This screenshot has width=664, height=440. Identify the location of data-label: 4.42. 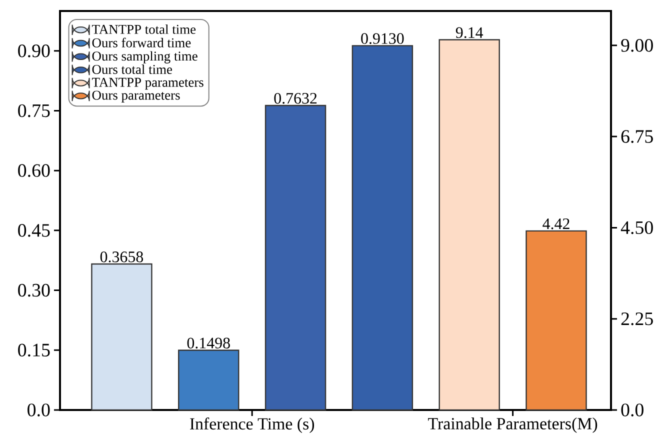
(556, 224).